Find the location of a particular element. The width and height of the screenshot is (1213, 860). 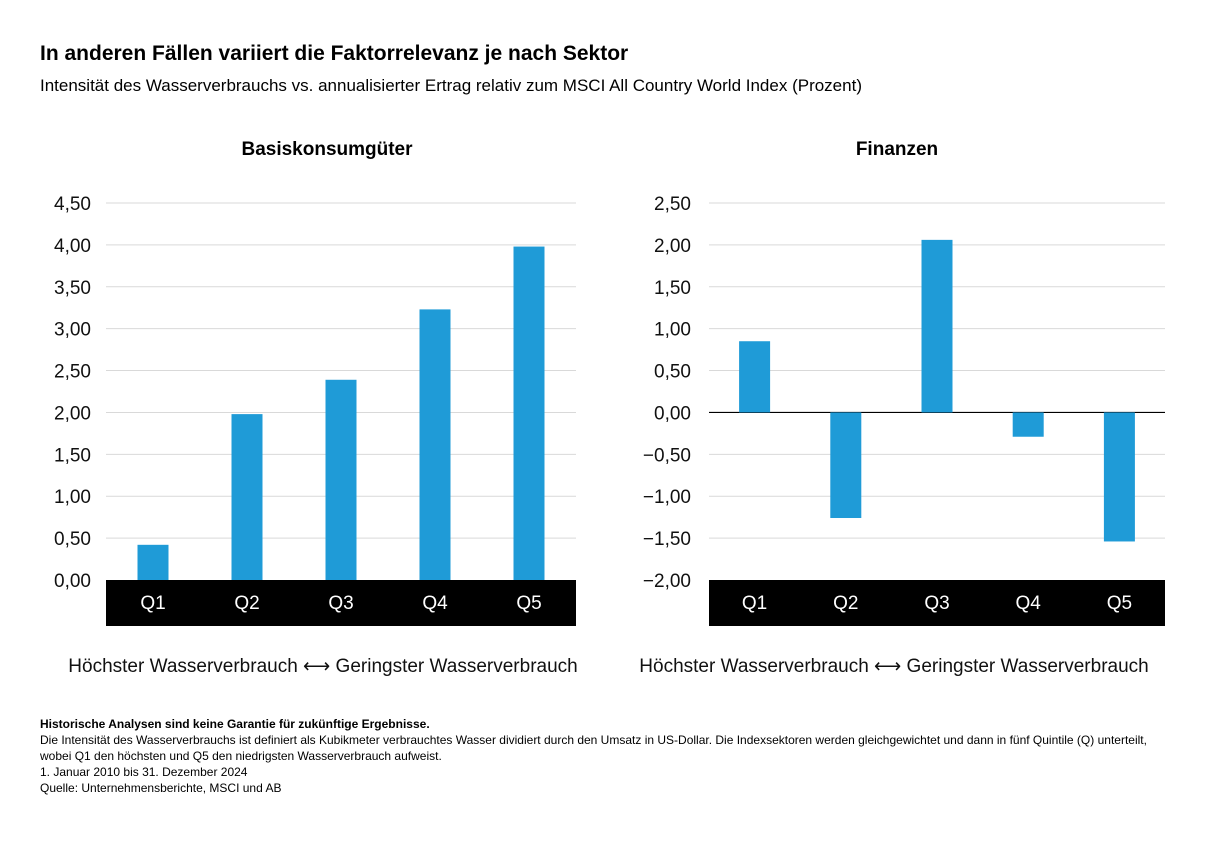

y-tick-label-1-7: 1,50 is located at coordinates (672, 288).